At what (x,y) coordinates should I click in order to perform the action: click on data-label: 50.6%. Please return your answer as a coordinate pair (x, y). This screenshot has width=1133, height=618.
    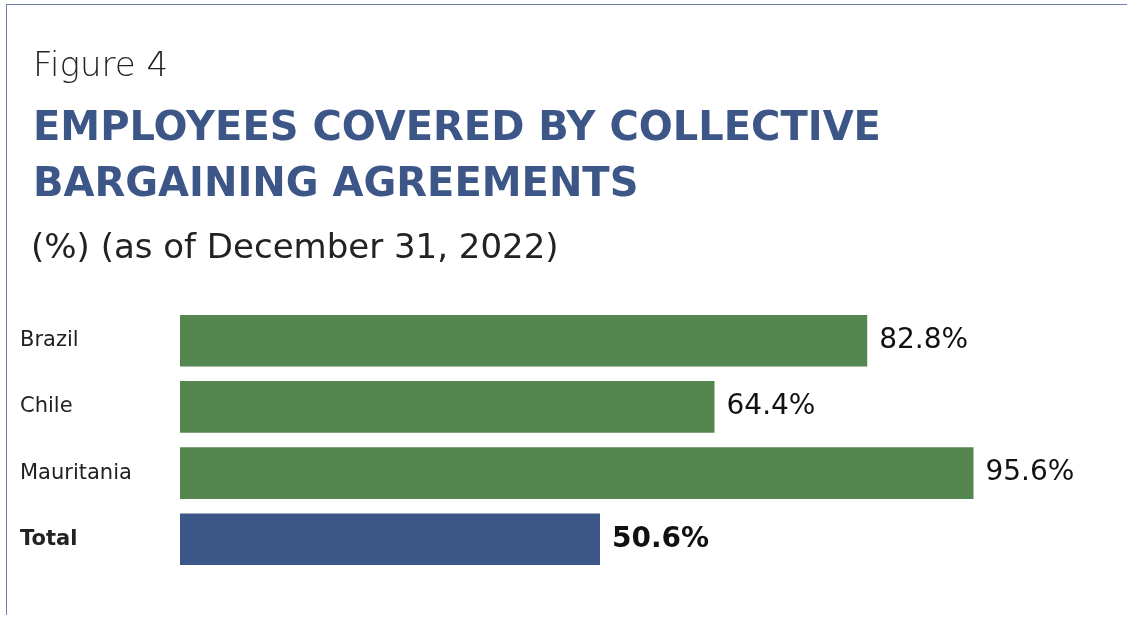
    Looking at the image, I should click on (660, 537).